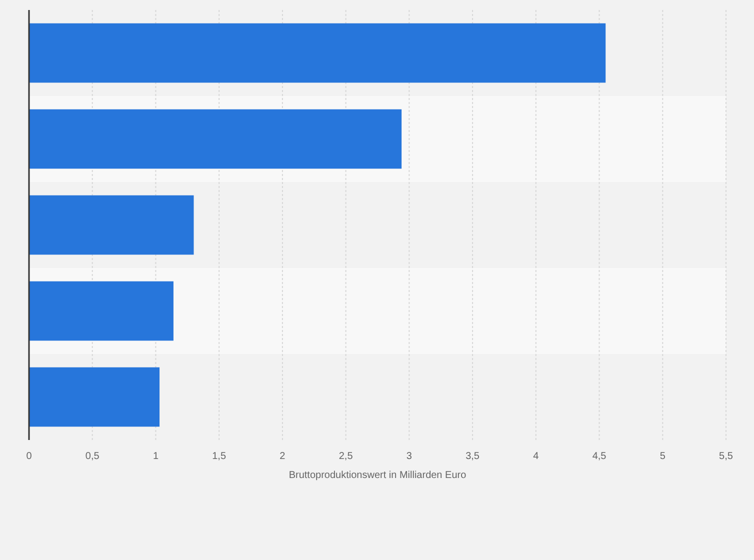  What do you see at coordinates (599, 456) in the screenshot?
I see `x-tick-label: 4,5` at bounding box center [599, 456].